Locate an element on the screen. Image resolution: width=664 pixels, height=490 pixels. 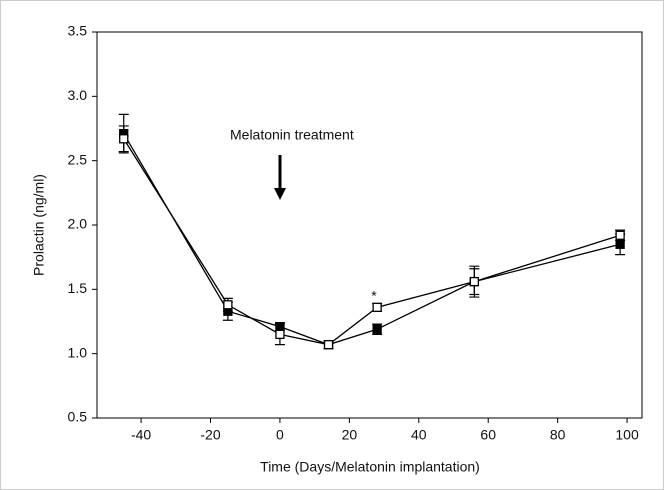
y-tick-label: 2.5 is located at coordinates (78, 159).